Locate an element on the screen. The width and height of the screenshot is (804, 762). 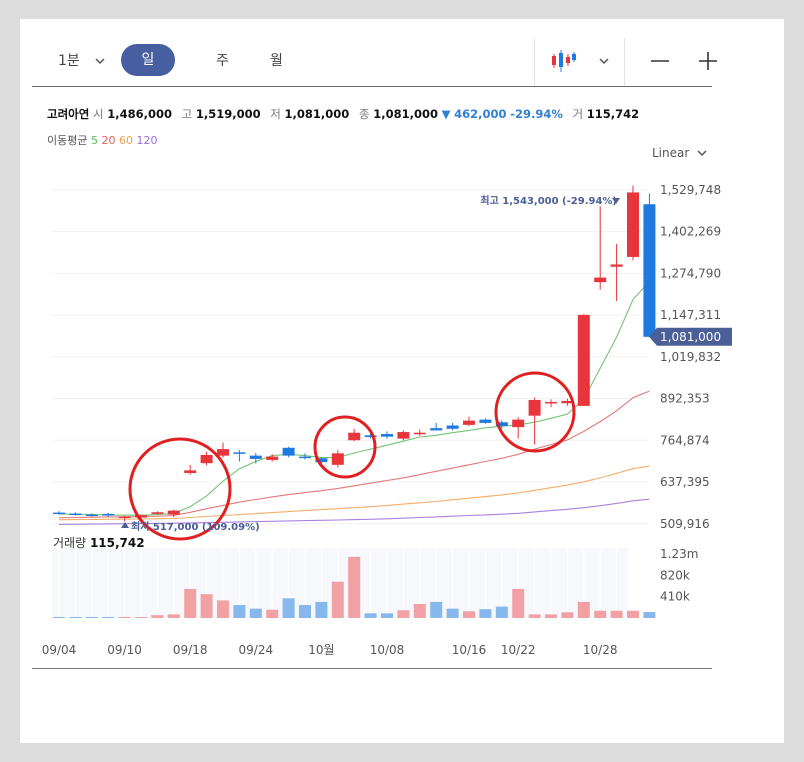
x-axis-label: 09/10 is located at coordinates (124, 650).